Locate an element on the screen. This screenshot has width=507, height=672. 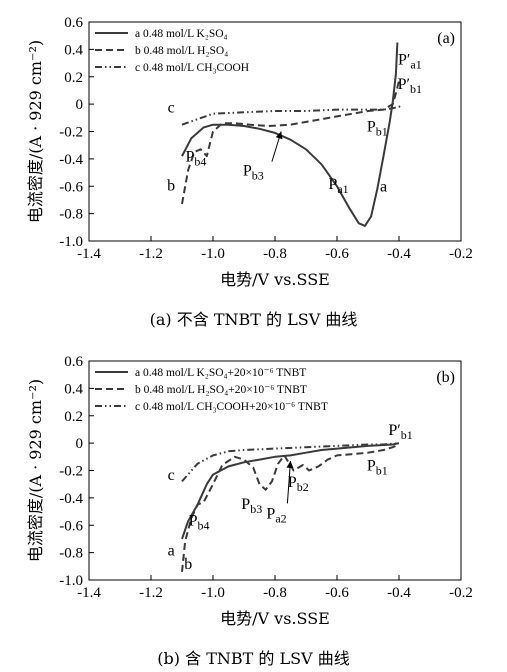
annotation-label: Pb2 is located at coordinates (298, 484).